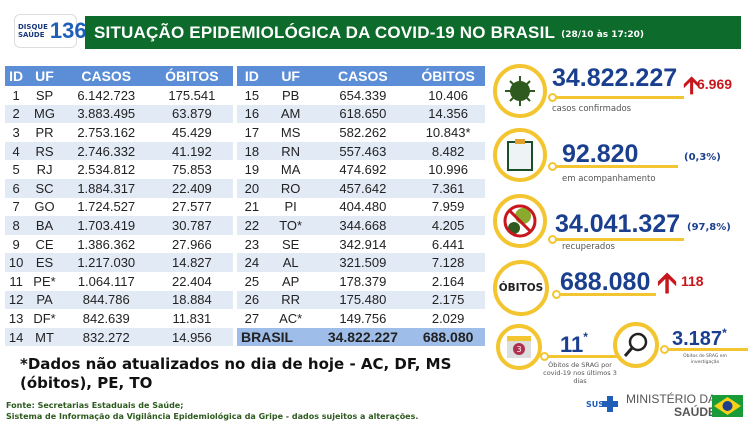 The width and height of the screenshot is (754, 424). What do you see at coordinates (252, 300) in the screenshot?
I see `id-cell: 26` at bounding box center [252, 300].